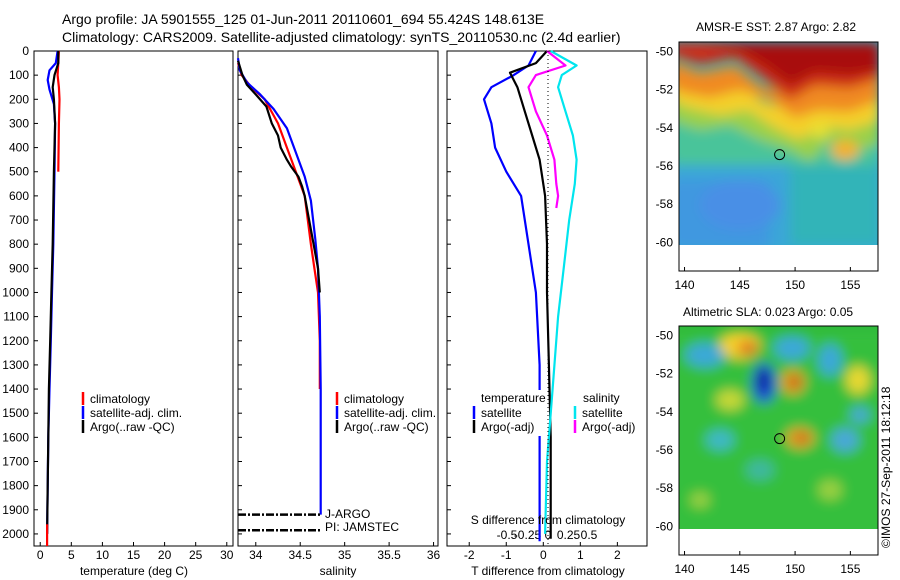 This screenshot has height=580, width=900. I want to click on depth-tick-label: 0, so click(25, 51).